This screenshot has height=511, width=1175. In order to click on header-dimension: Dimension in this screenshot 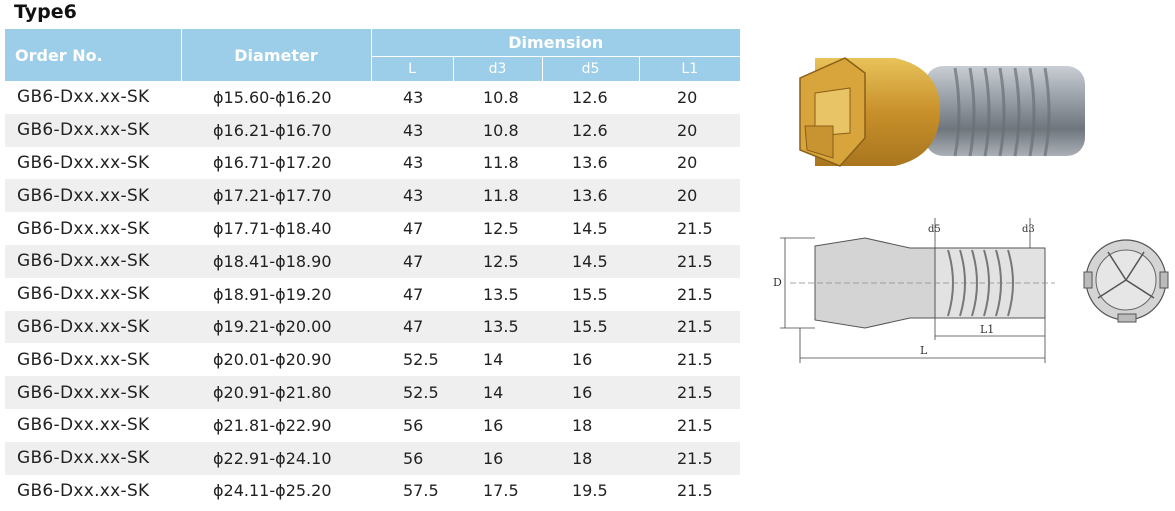, I will do `click(556, 43)`.